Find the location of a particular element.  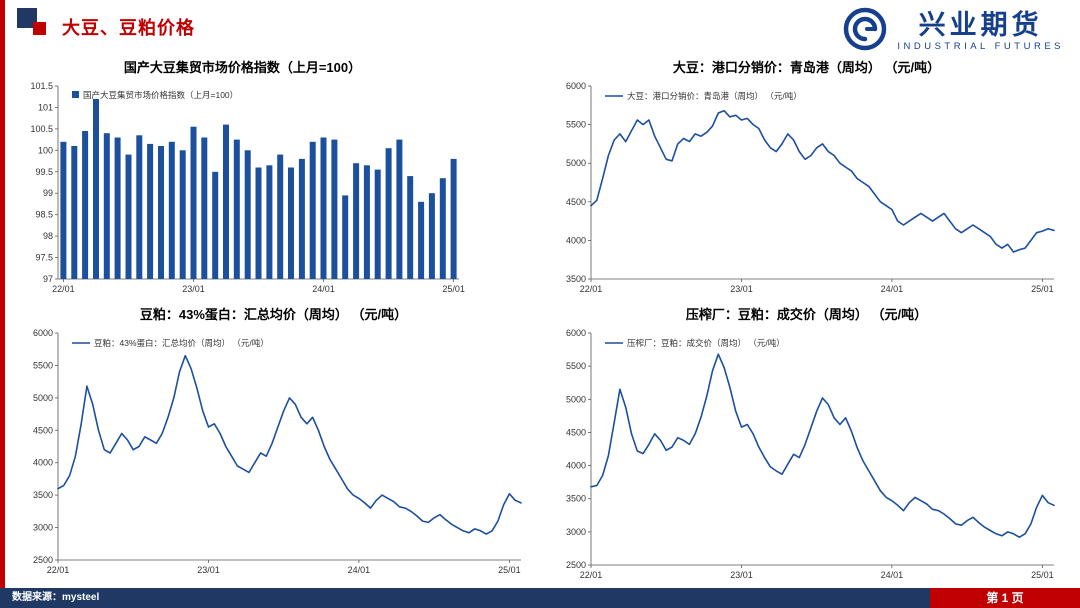

company-logo: 兴业期货 INDUSTRIAL FUTURES is located at coordinates (953, 31).